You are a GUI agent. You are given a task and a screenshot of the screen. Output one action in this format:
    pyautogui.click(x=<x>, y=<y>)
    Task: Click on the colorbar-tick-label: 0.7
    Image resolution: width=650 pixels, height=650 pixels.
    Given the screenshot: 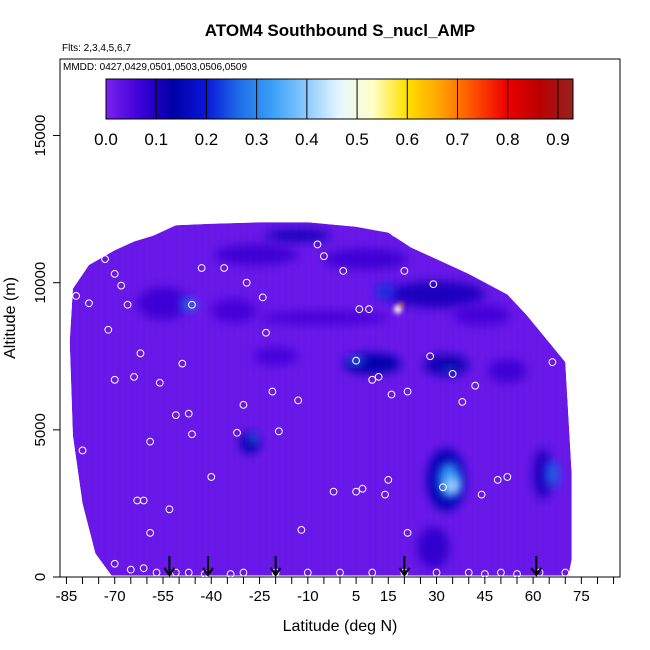 What is the action you would take?
    pyautogui.click(x=458, y=139)
    